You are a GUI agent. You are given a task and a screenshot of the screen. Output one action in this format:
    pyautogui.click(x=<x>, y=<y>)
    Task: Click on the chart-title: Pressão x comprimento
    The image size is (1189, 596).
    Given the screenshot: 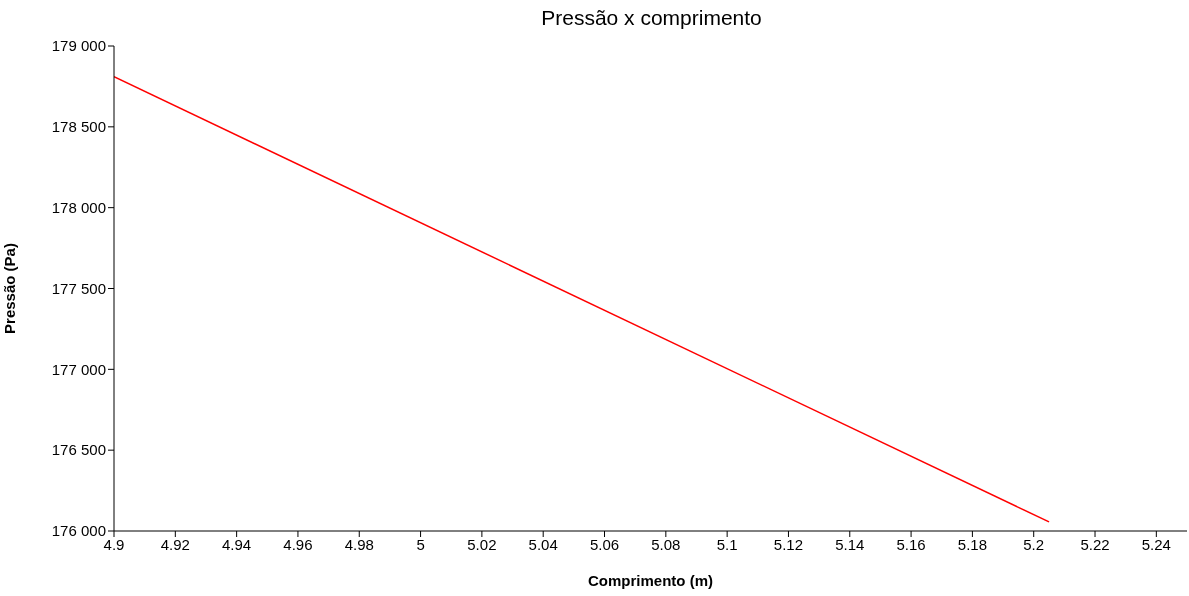 What is the action you would take?
    pyautogui.click(x=651, y=18)
    